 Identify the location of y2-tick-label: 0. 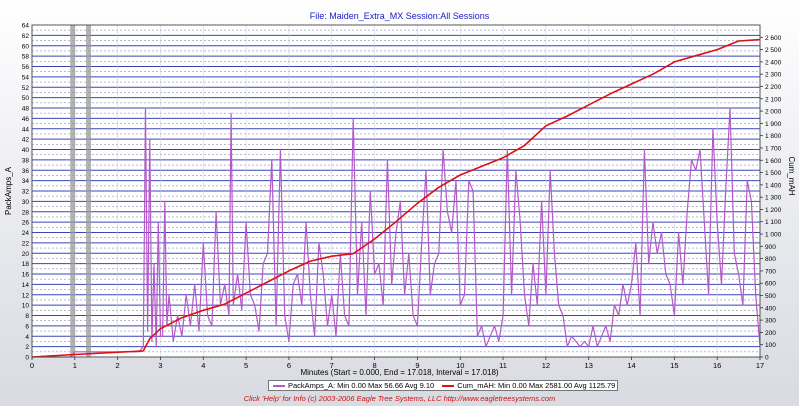
(767, 358).